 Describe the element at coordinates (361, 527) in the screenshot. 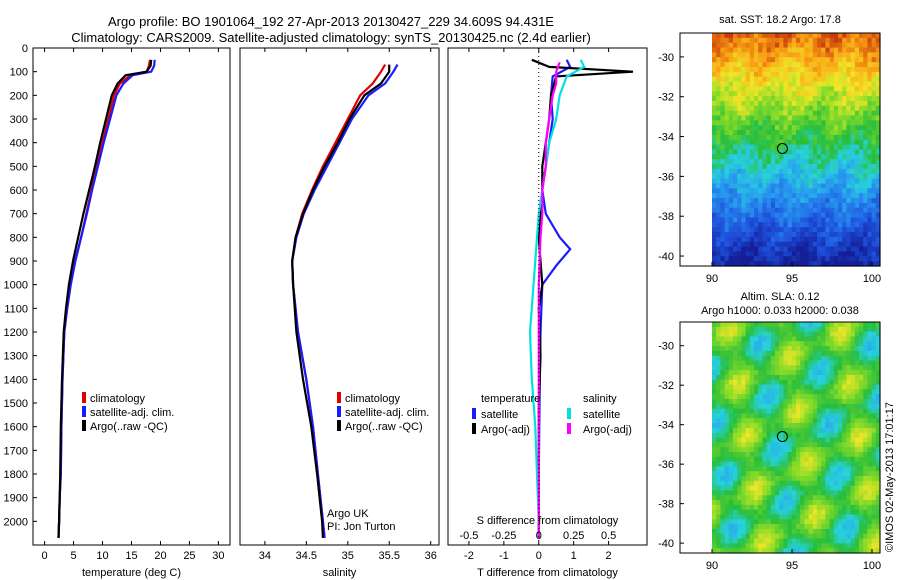

I see `annotation-text: PI: Jon Turton` at that location.